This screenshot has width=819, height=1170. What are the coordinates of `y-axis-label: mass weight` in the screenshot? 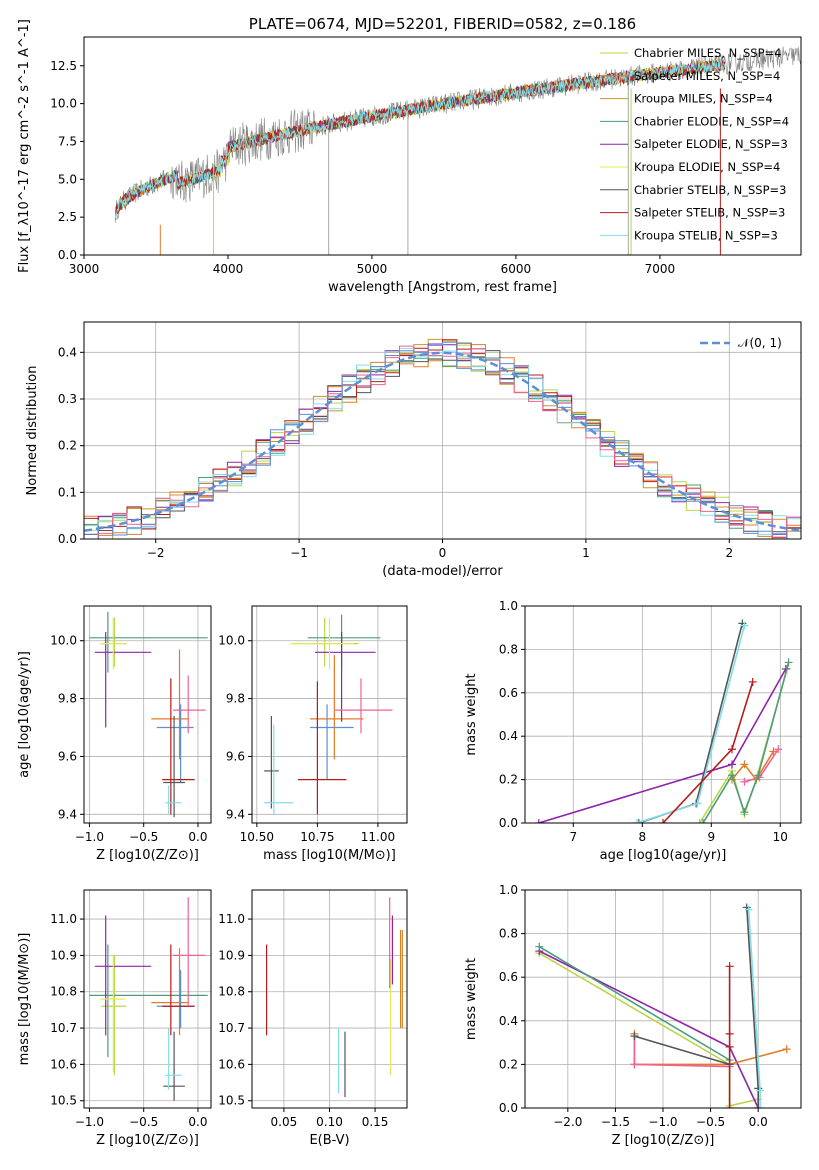 It's located at (471, 714).